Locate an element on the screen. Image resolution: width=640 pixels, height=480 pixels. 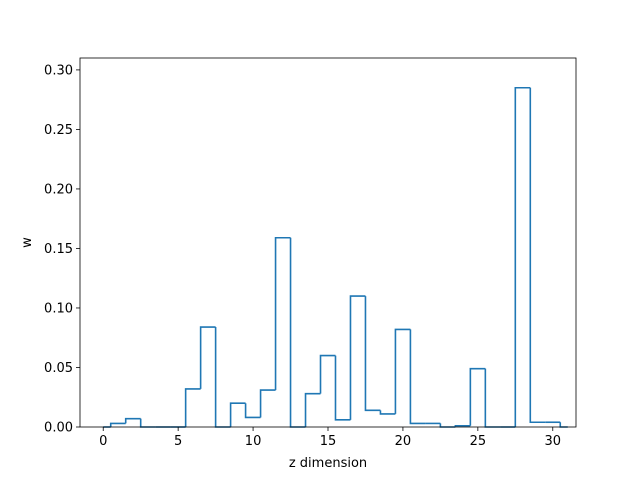
x-tick-label: 10 is located at coordinates (253, 441).